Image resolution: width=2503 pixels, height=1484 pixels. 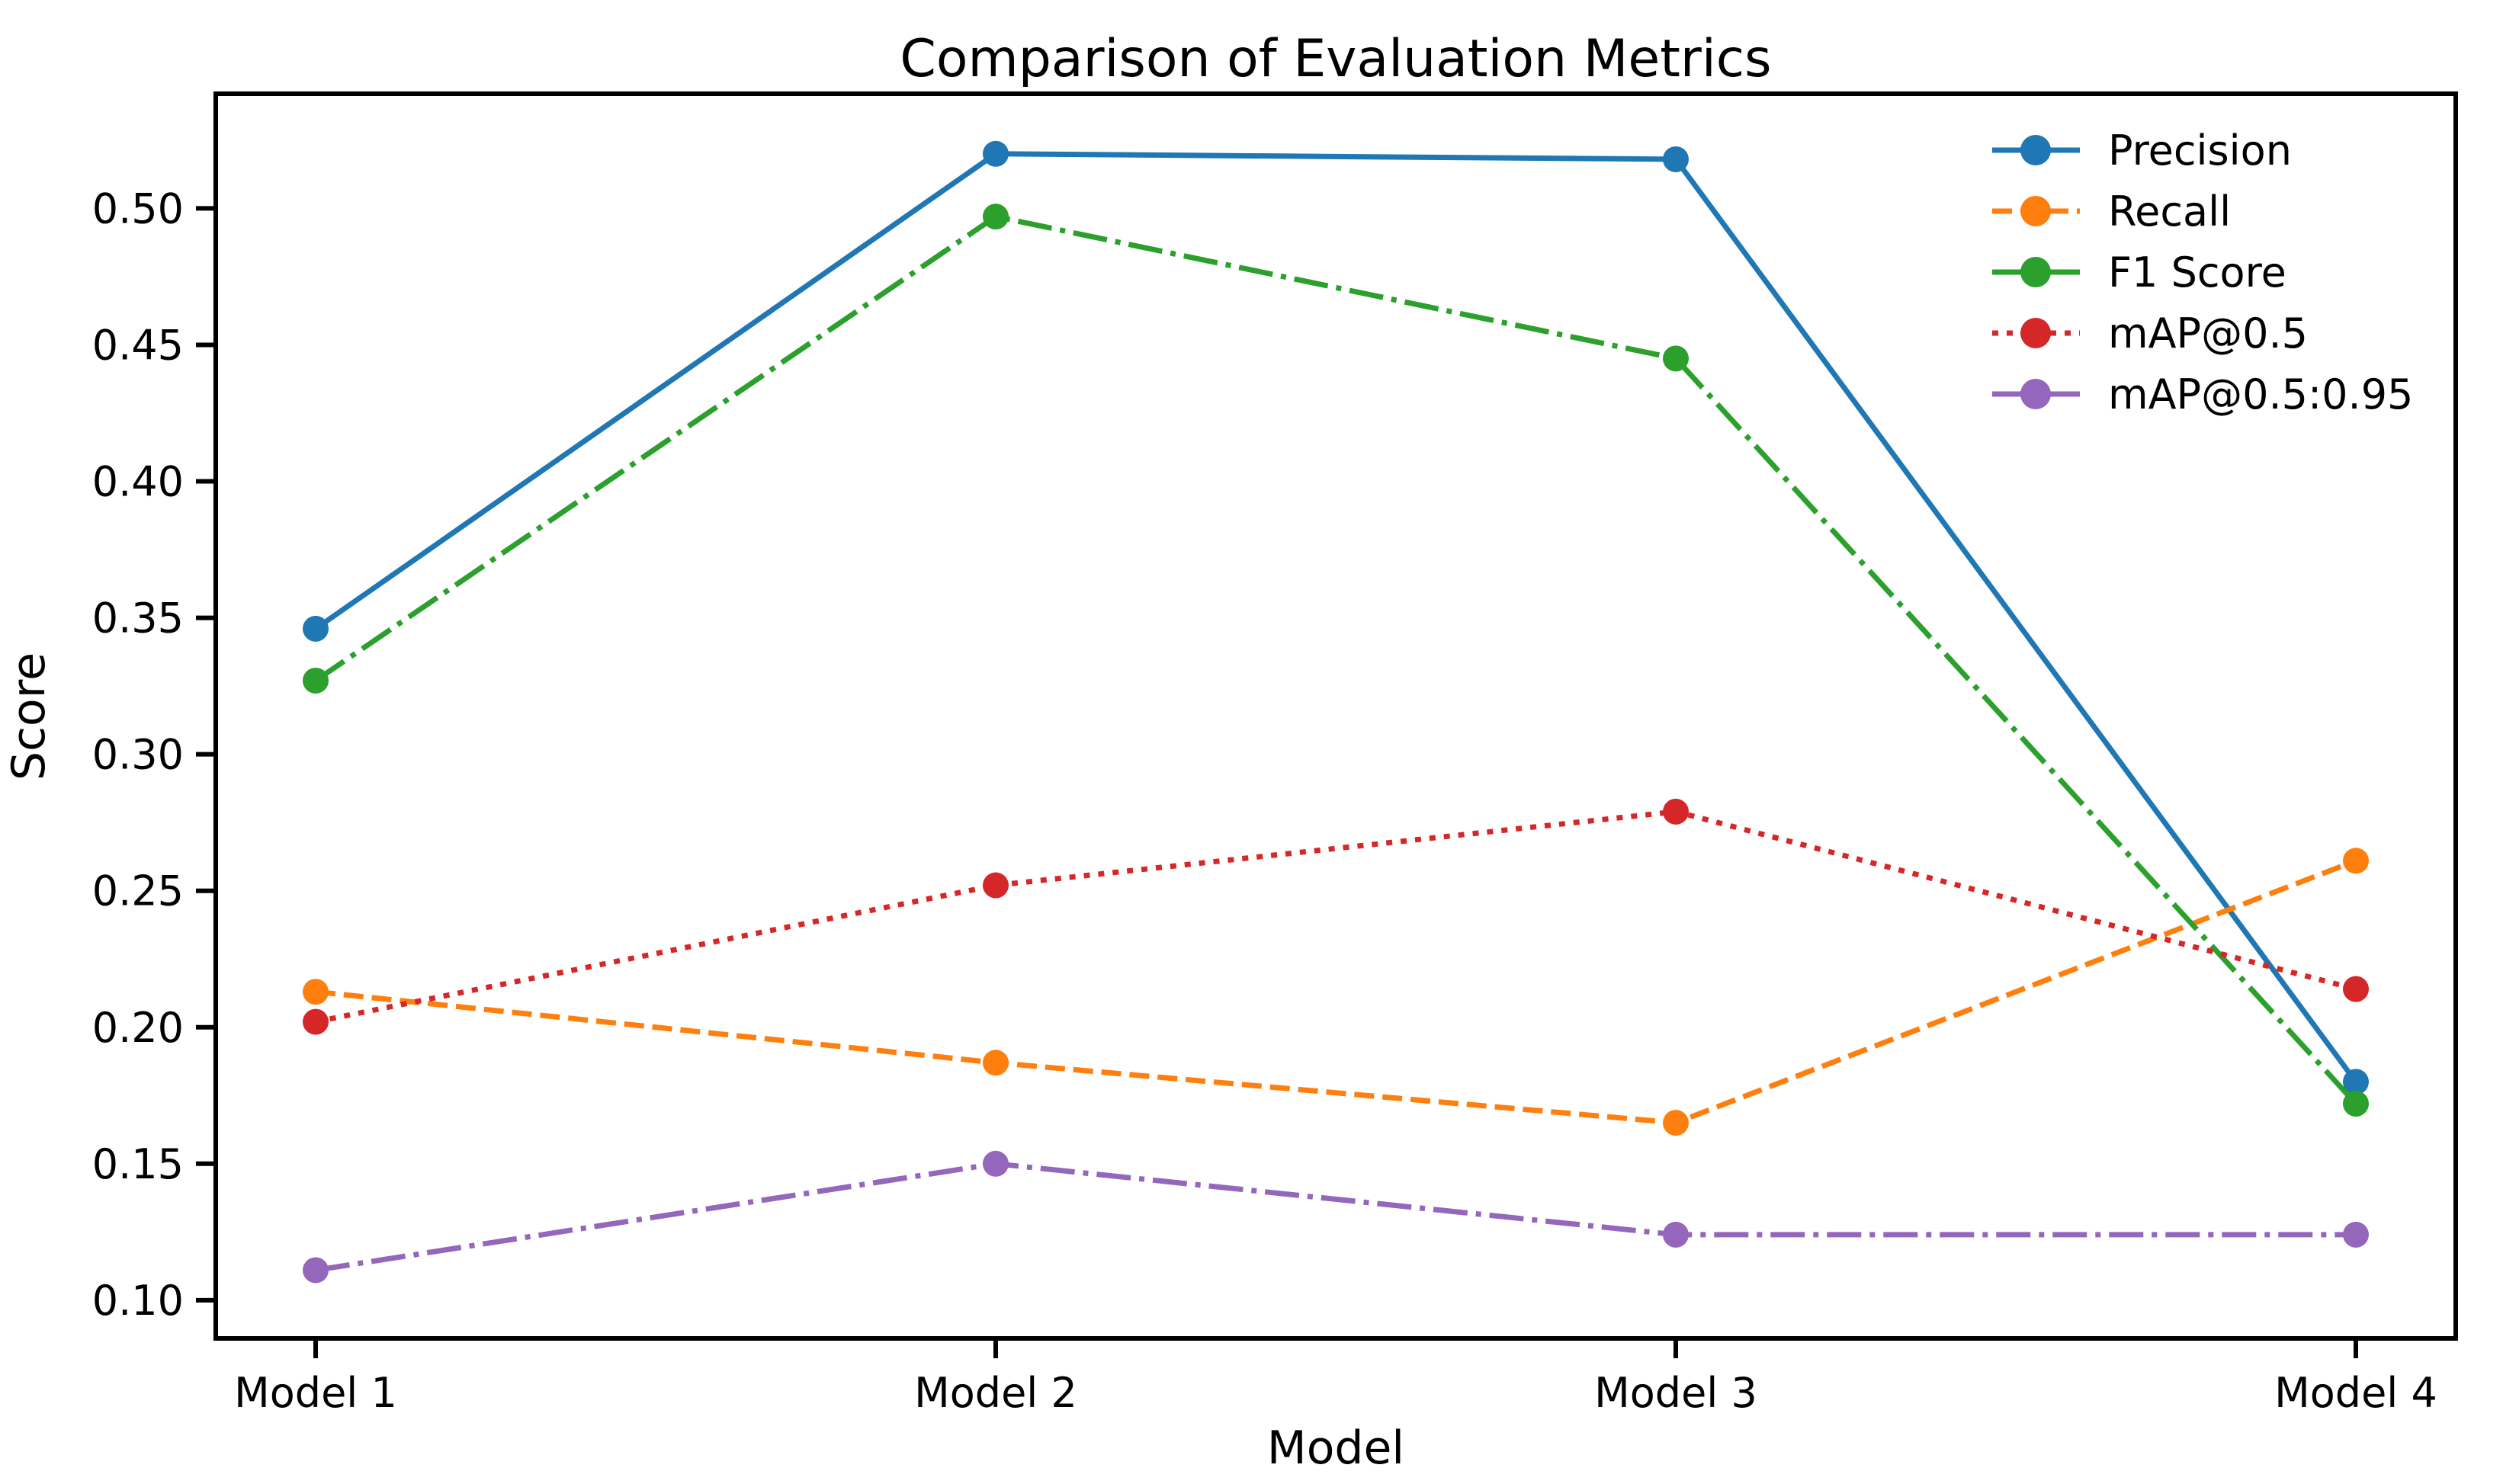 What do you see at coordinates (138, 619) in the screenshot?
I see `y-tick-label: 0.35` at bounding box center [138, 619].